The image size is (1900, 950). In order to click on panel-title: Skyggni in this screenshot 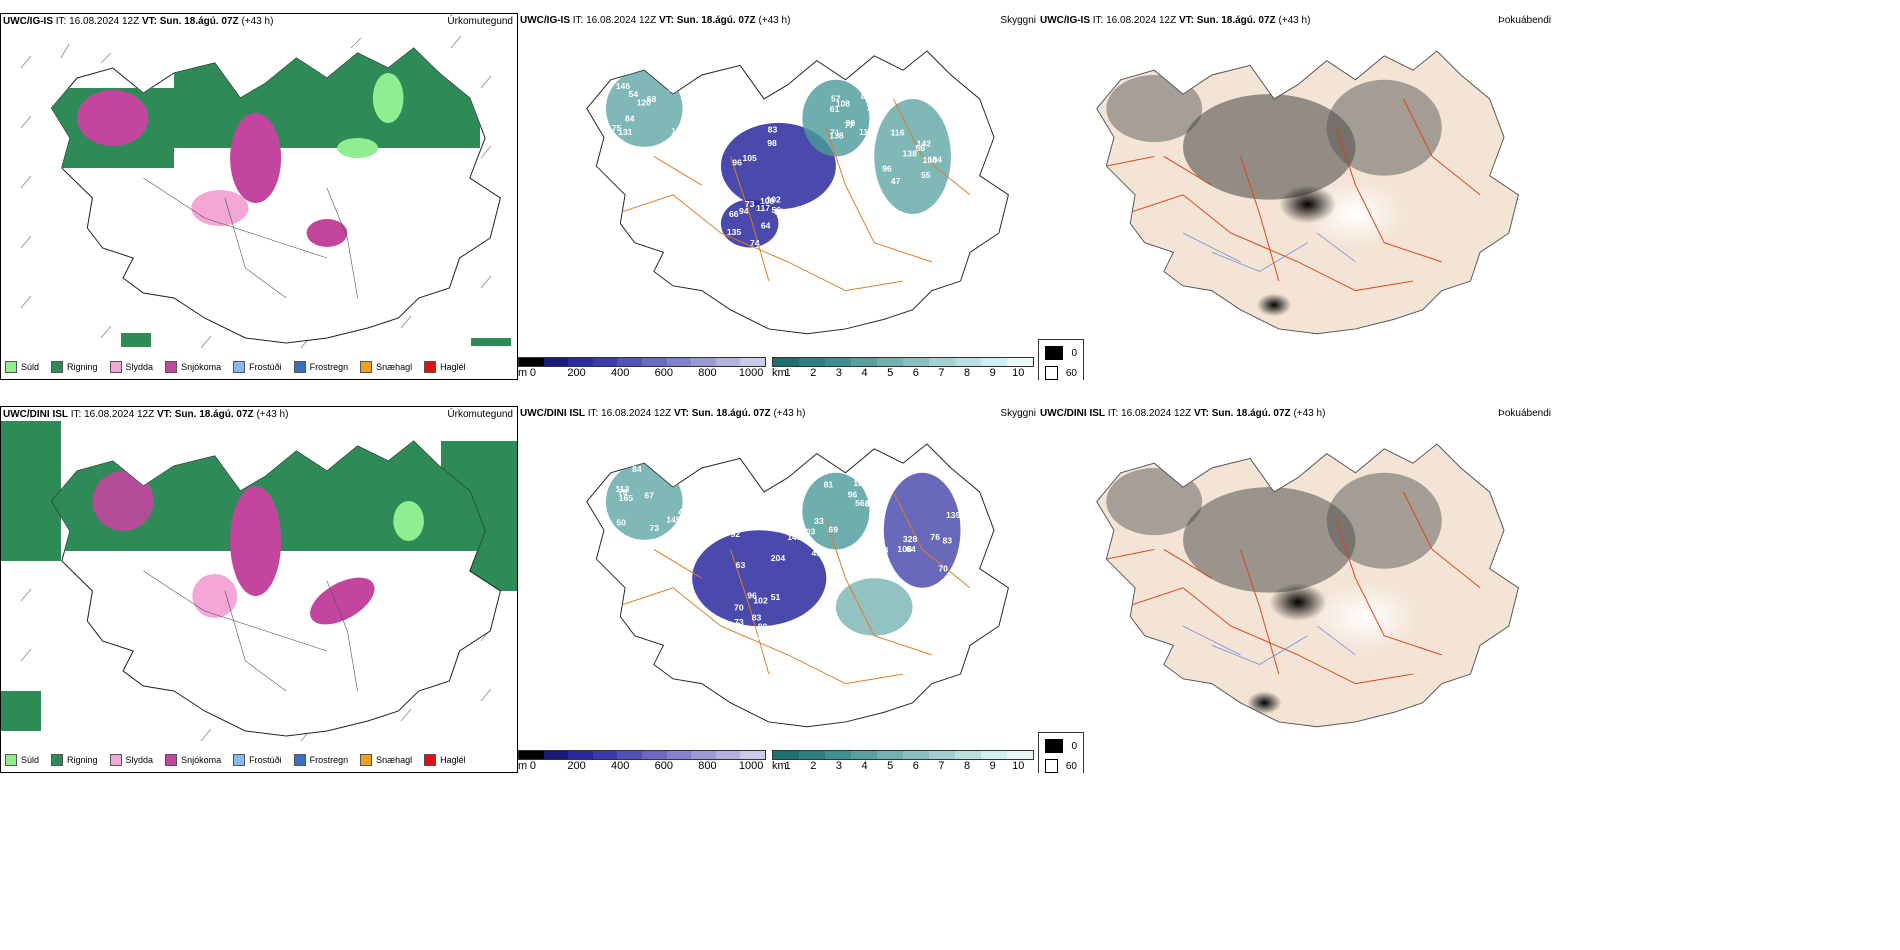, I will do `click(1018, 20)`.